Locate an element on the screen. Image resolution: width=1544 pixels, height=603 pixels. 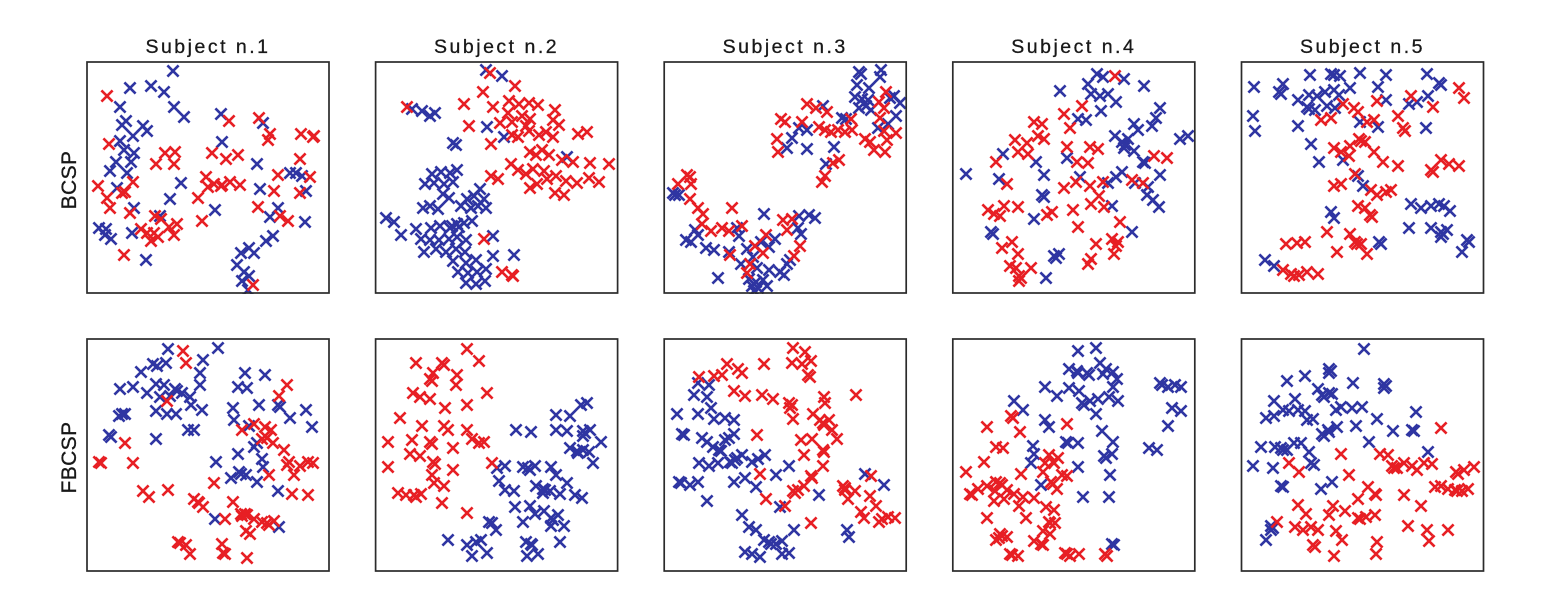
svg-text: Subject n.2 is located at coordinates (496, 47).